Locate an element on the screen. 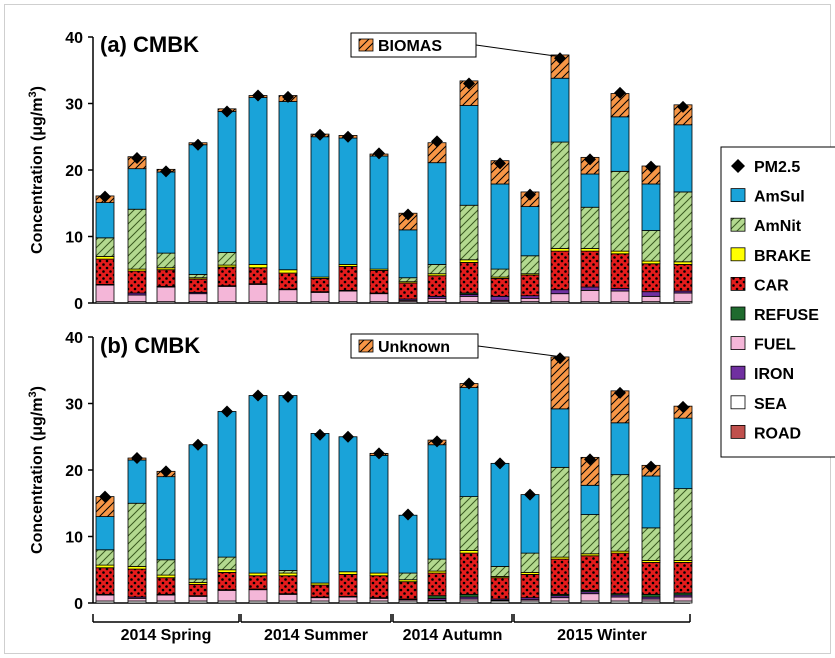  legend-label-amnit: AmNit is located at coordinates (778, 226).